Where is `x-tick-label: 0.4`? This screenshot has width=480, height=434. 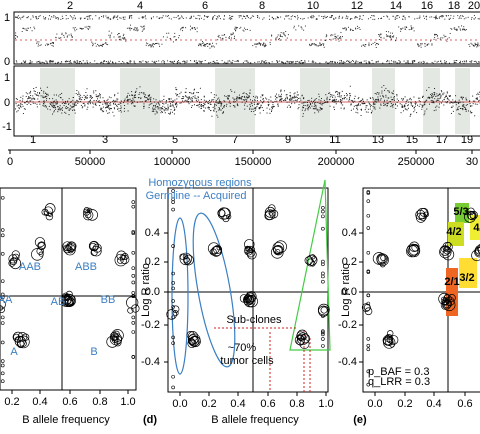
x-tick-label: 0.4 is located at coordinates (433, 404).